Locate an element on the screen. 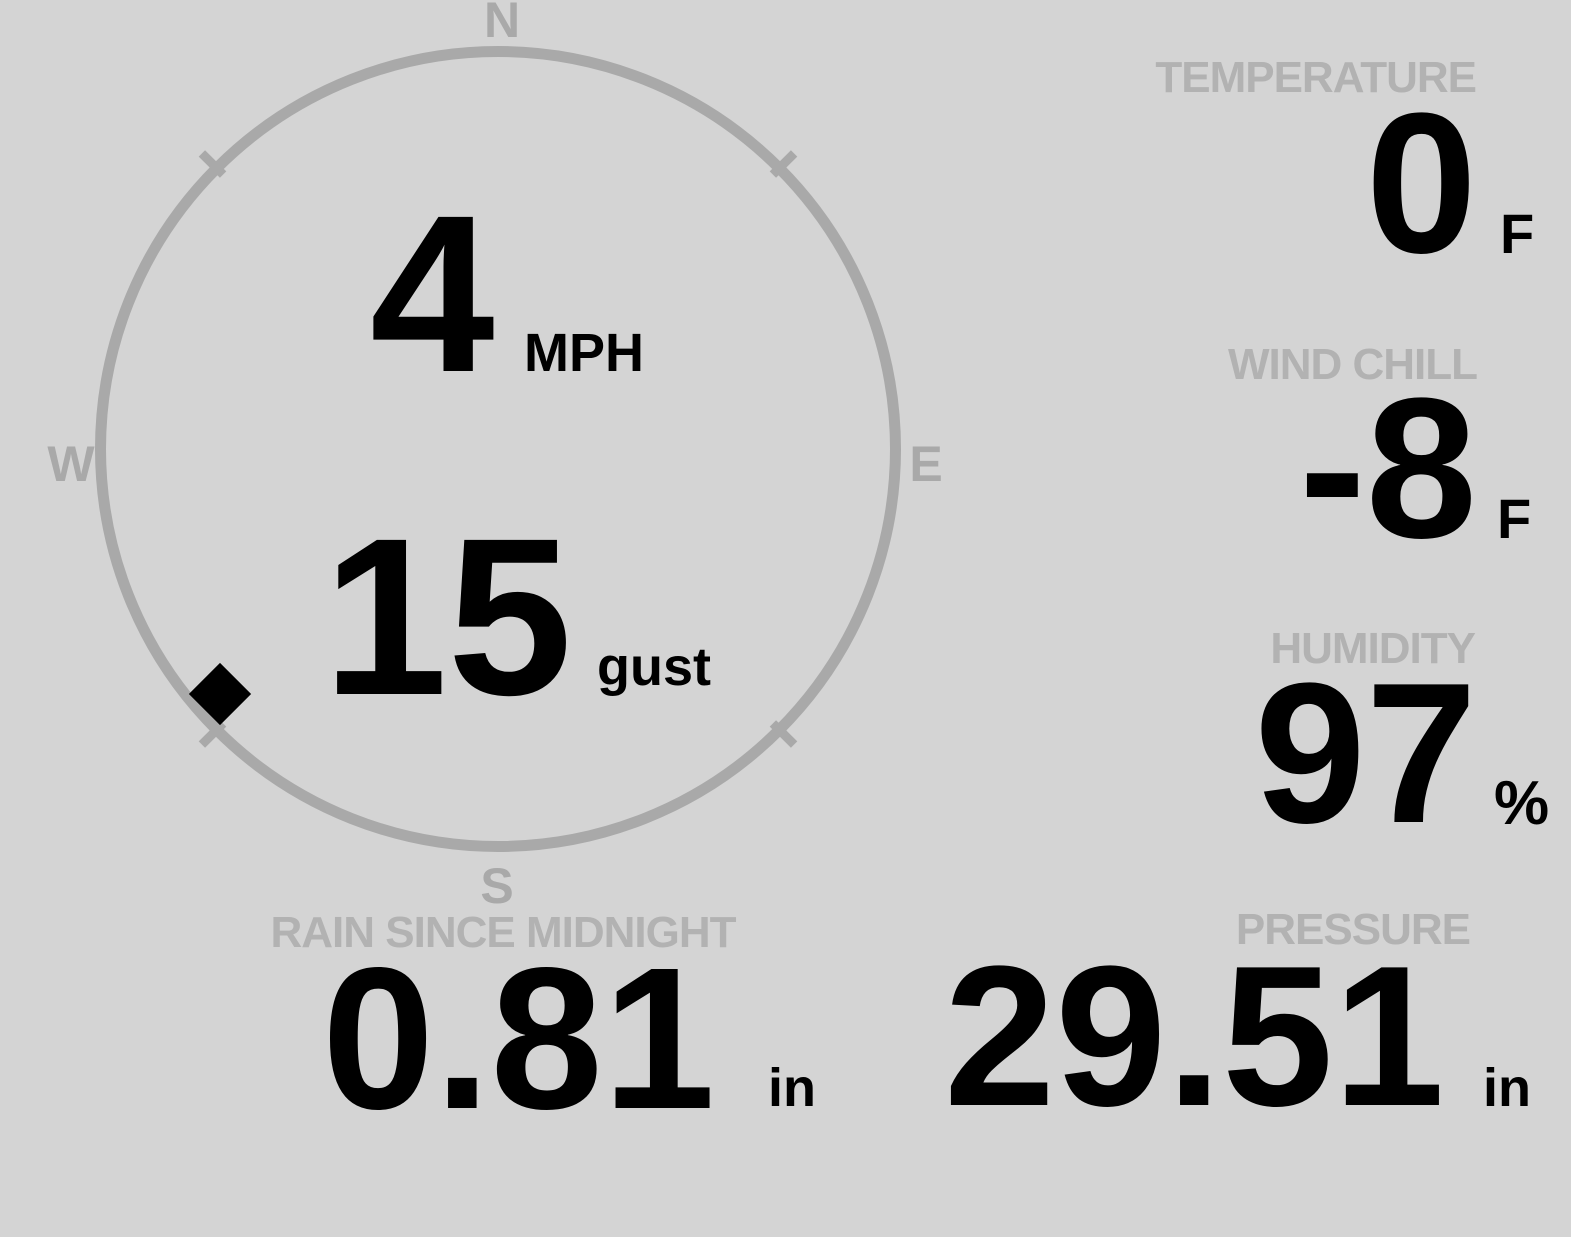 The width and height of the screenshot is (1571, 1237). wind-chill-unit: F is located at coordinates (1514, 518).